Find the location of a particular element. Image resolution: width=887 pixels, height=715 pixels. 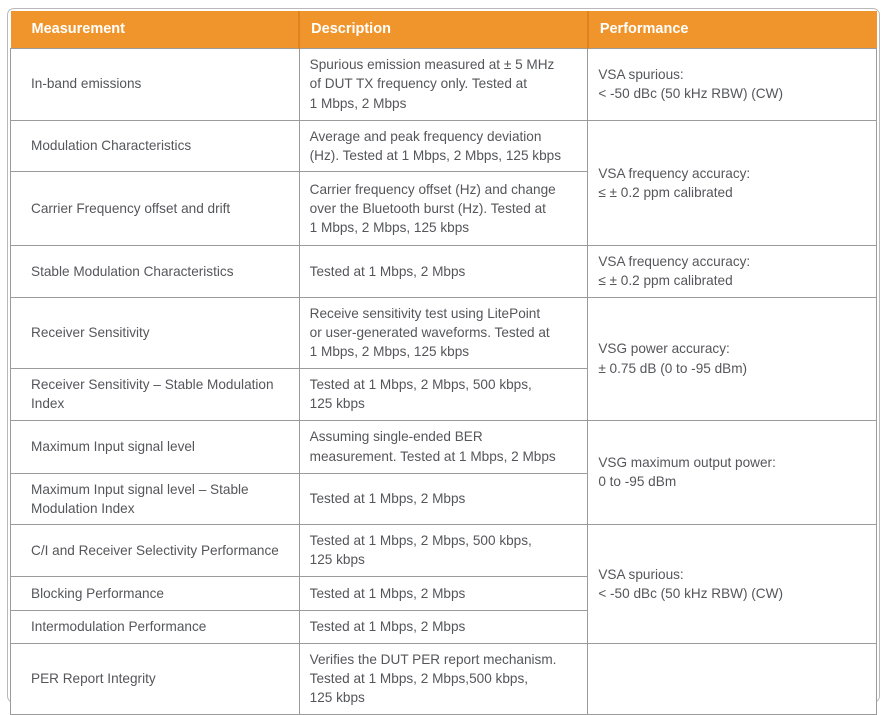

column-header-description: Description is located at coordinates (443, 29).